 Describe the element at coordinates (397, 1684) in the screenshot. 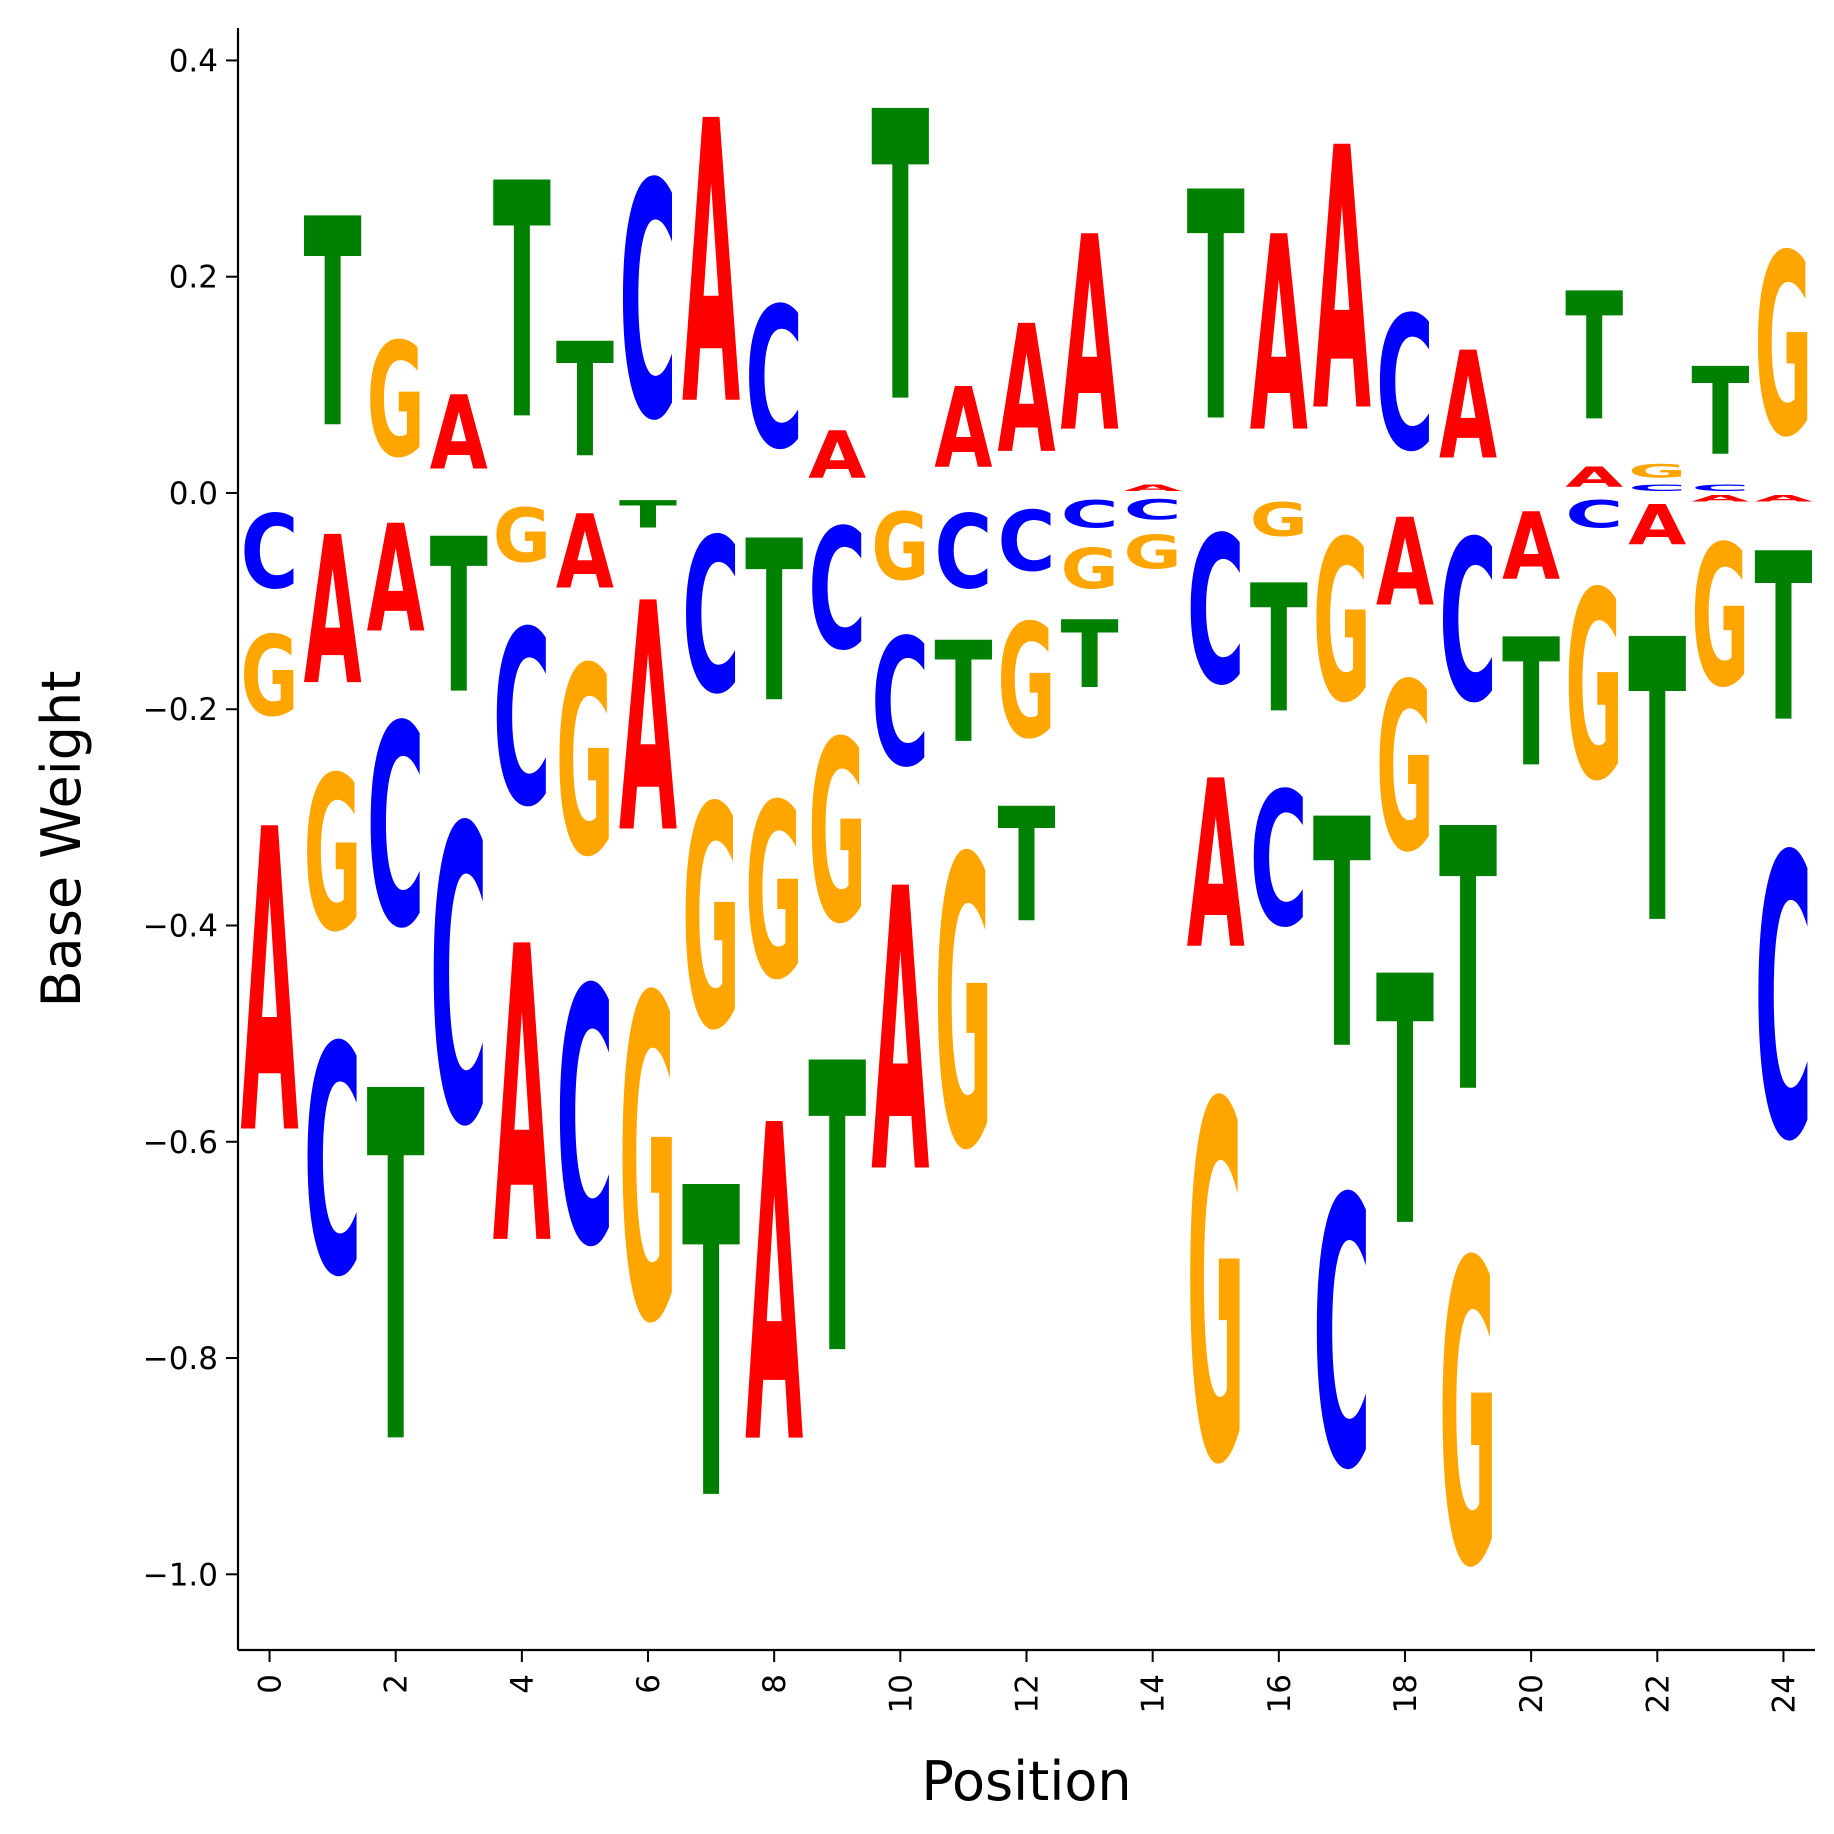

I see `x-tick-label: 2` at that location.